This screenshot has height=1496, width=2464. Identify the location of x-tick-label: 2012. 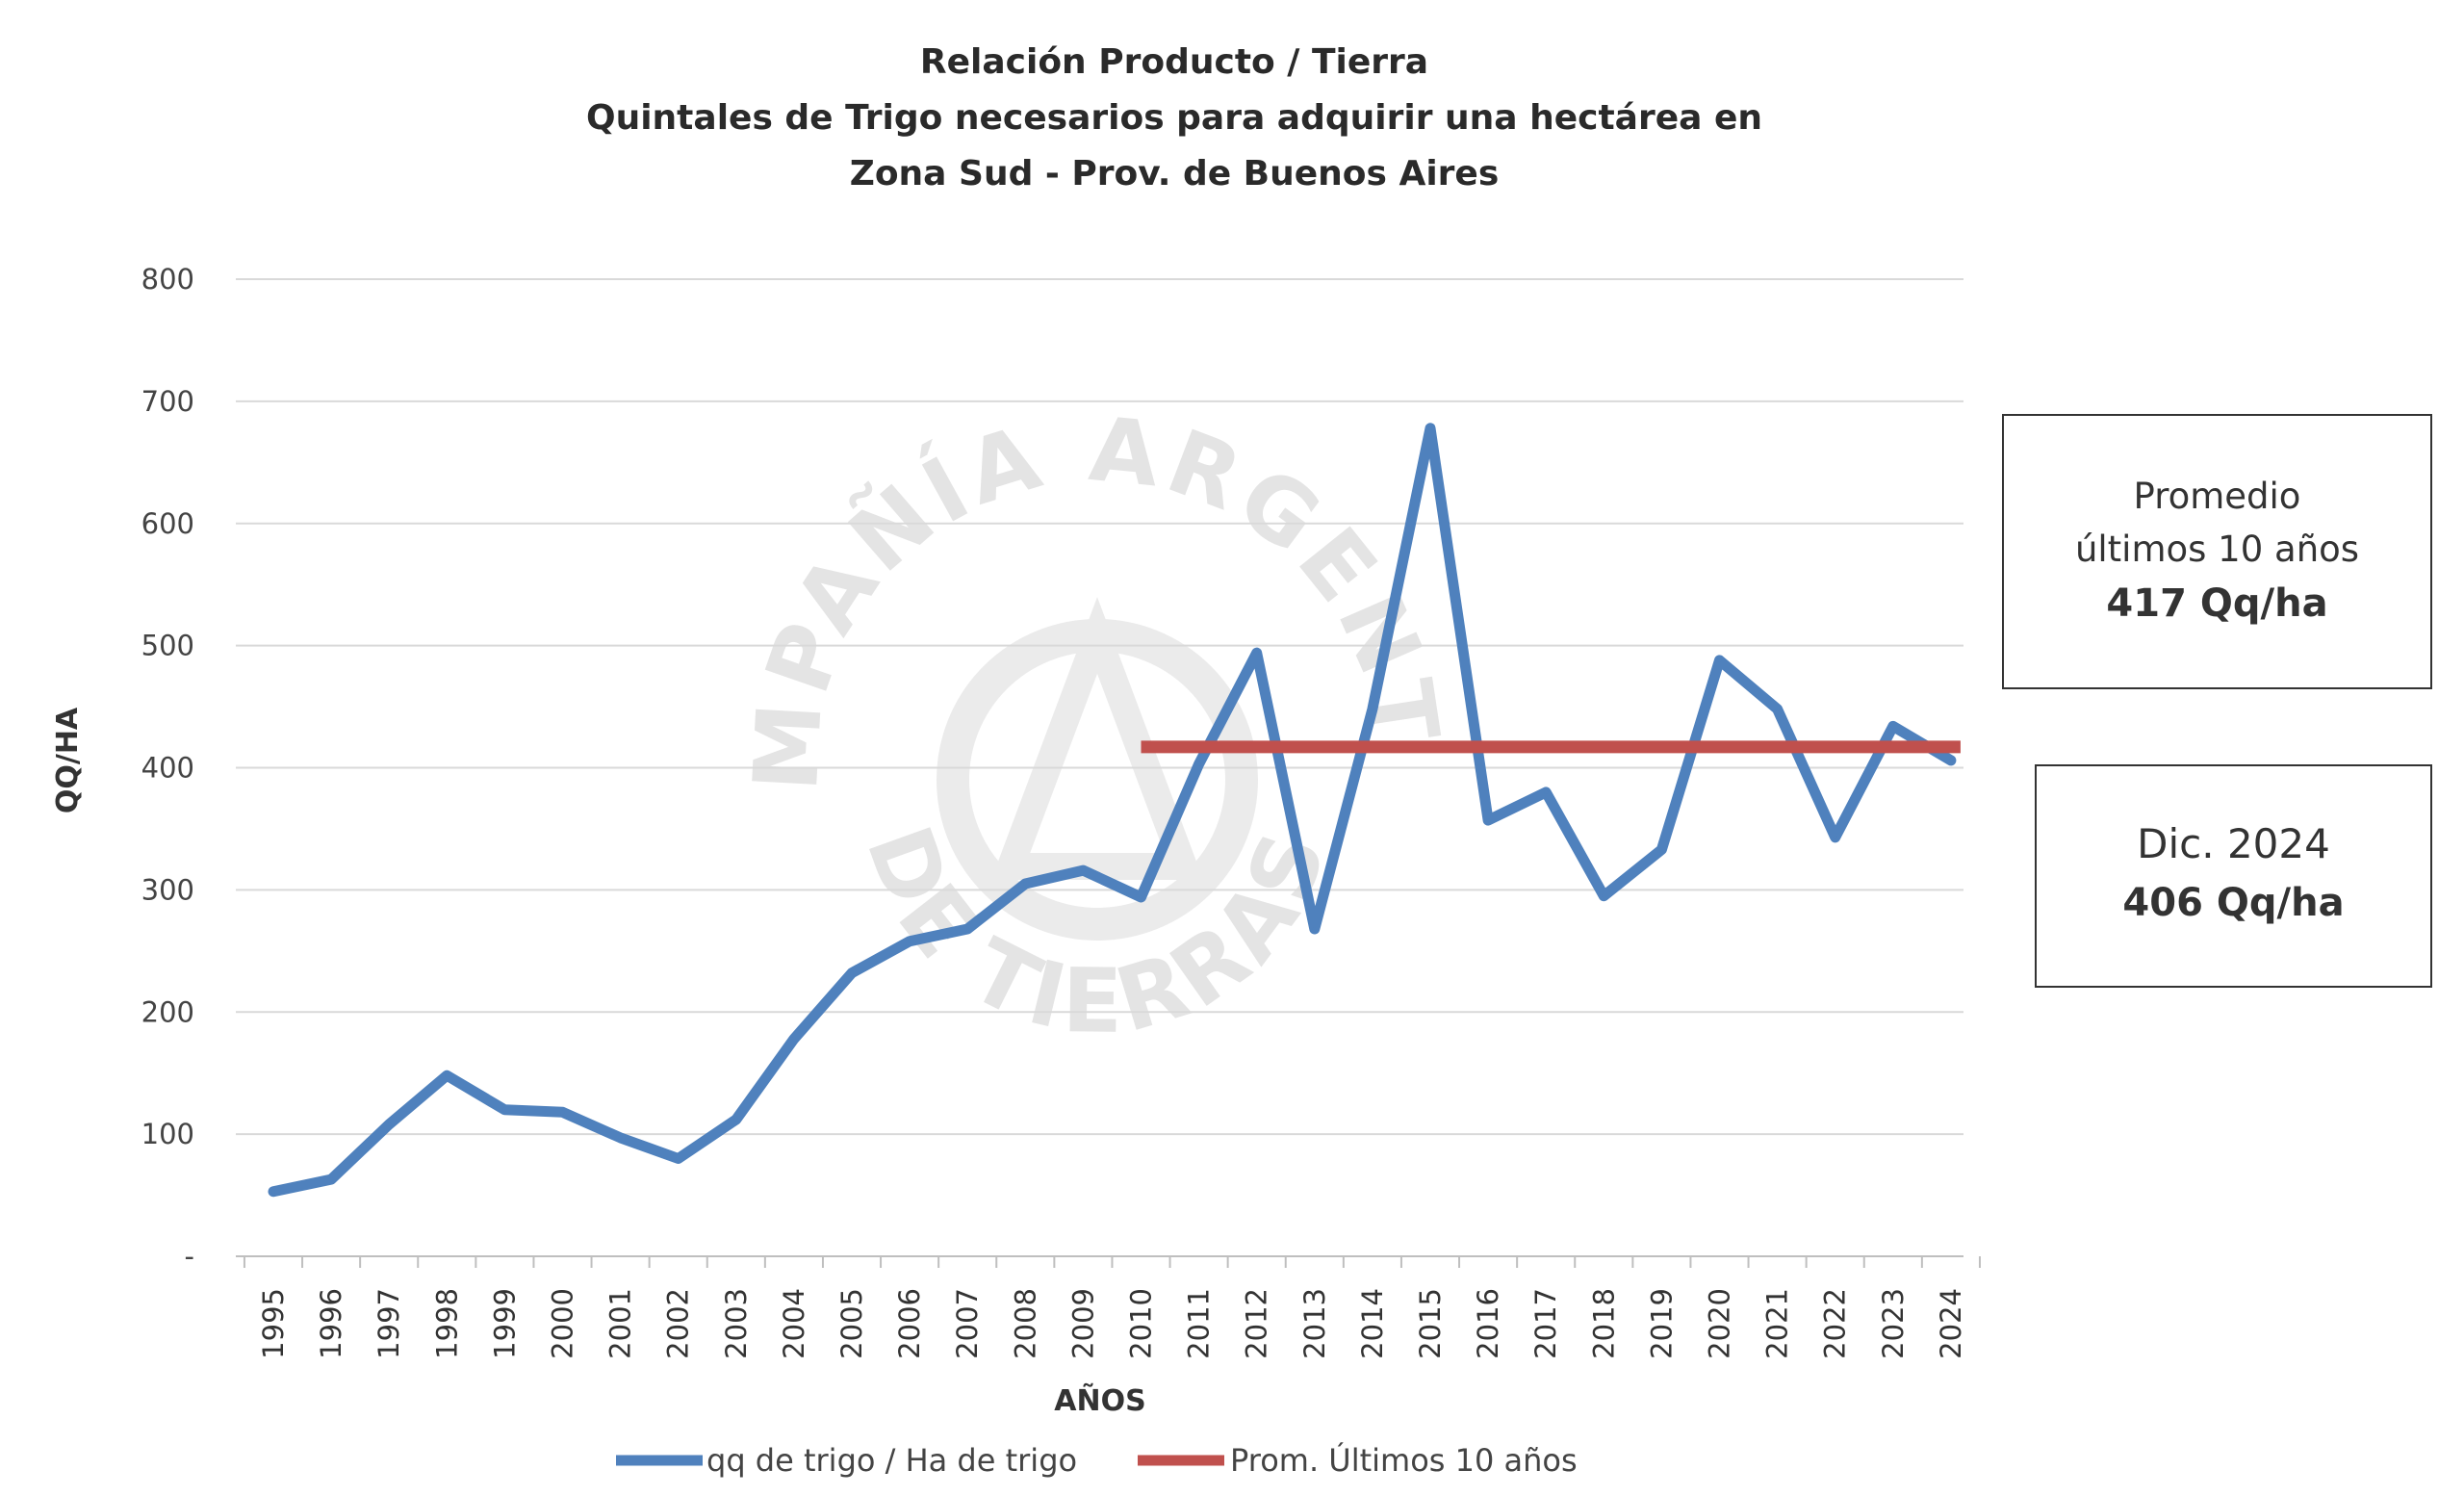
(1257, 1323).